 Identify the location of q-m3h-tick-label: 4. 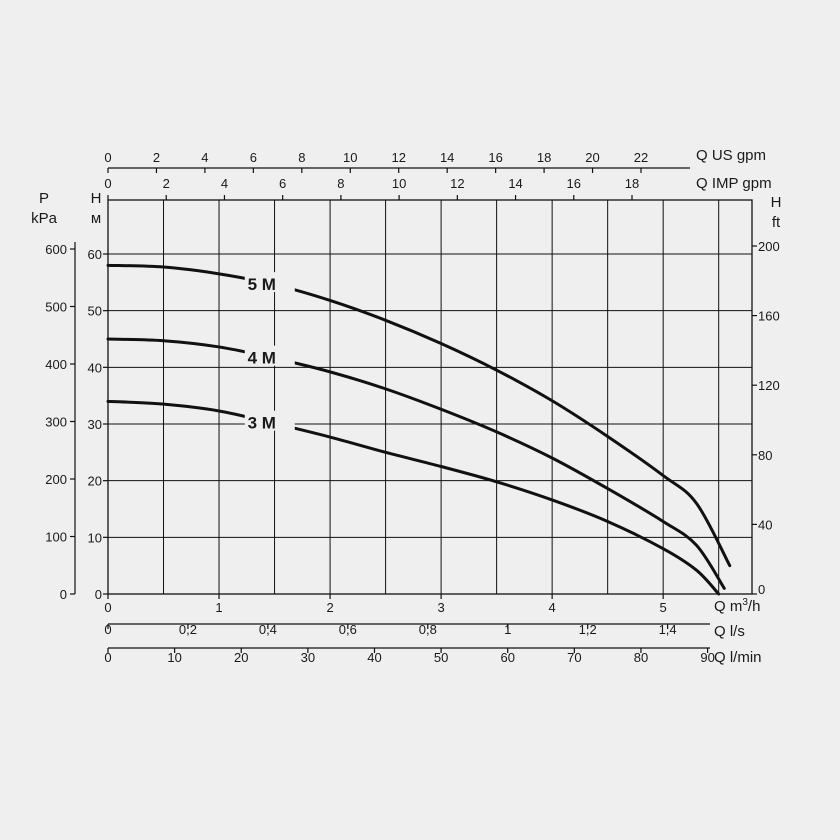
(552, 607).